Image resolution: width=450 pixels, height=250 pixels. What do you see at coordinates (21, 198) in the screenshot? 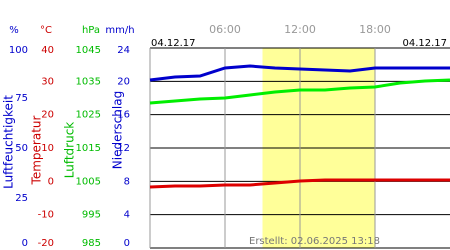
I see `y-tick-label: 25` at bounding box center [21, 198].